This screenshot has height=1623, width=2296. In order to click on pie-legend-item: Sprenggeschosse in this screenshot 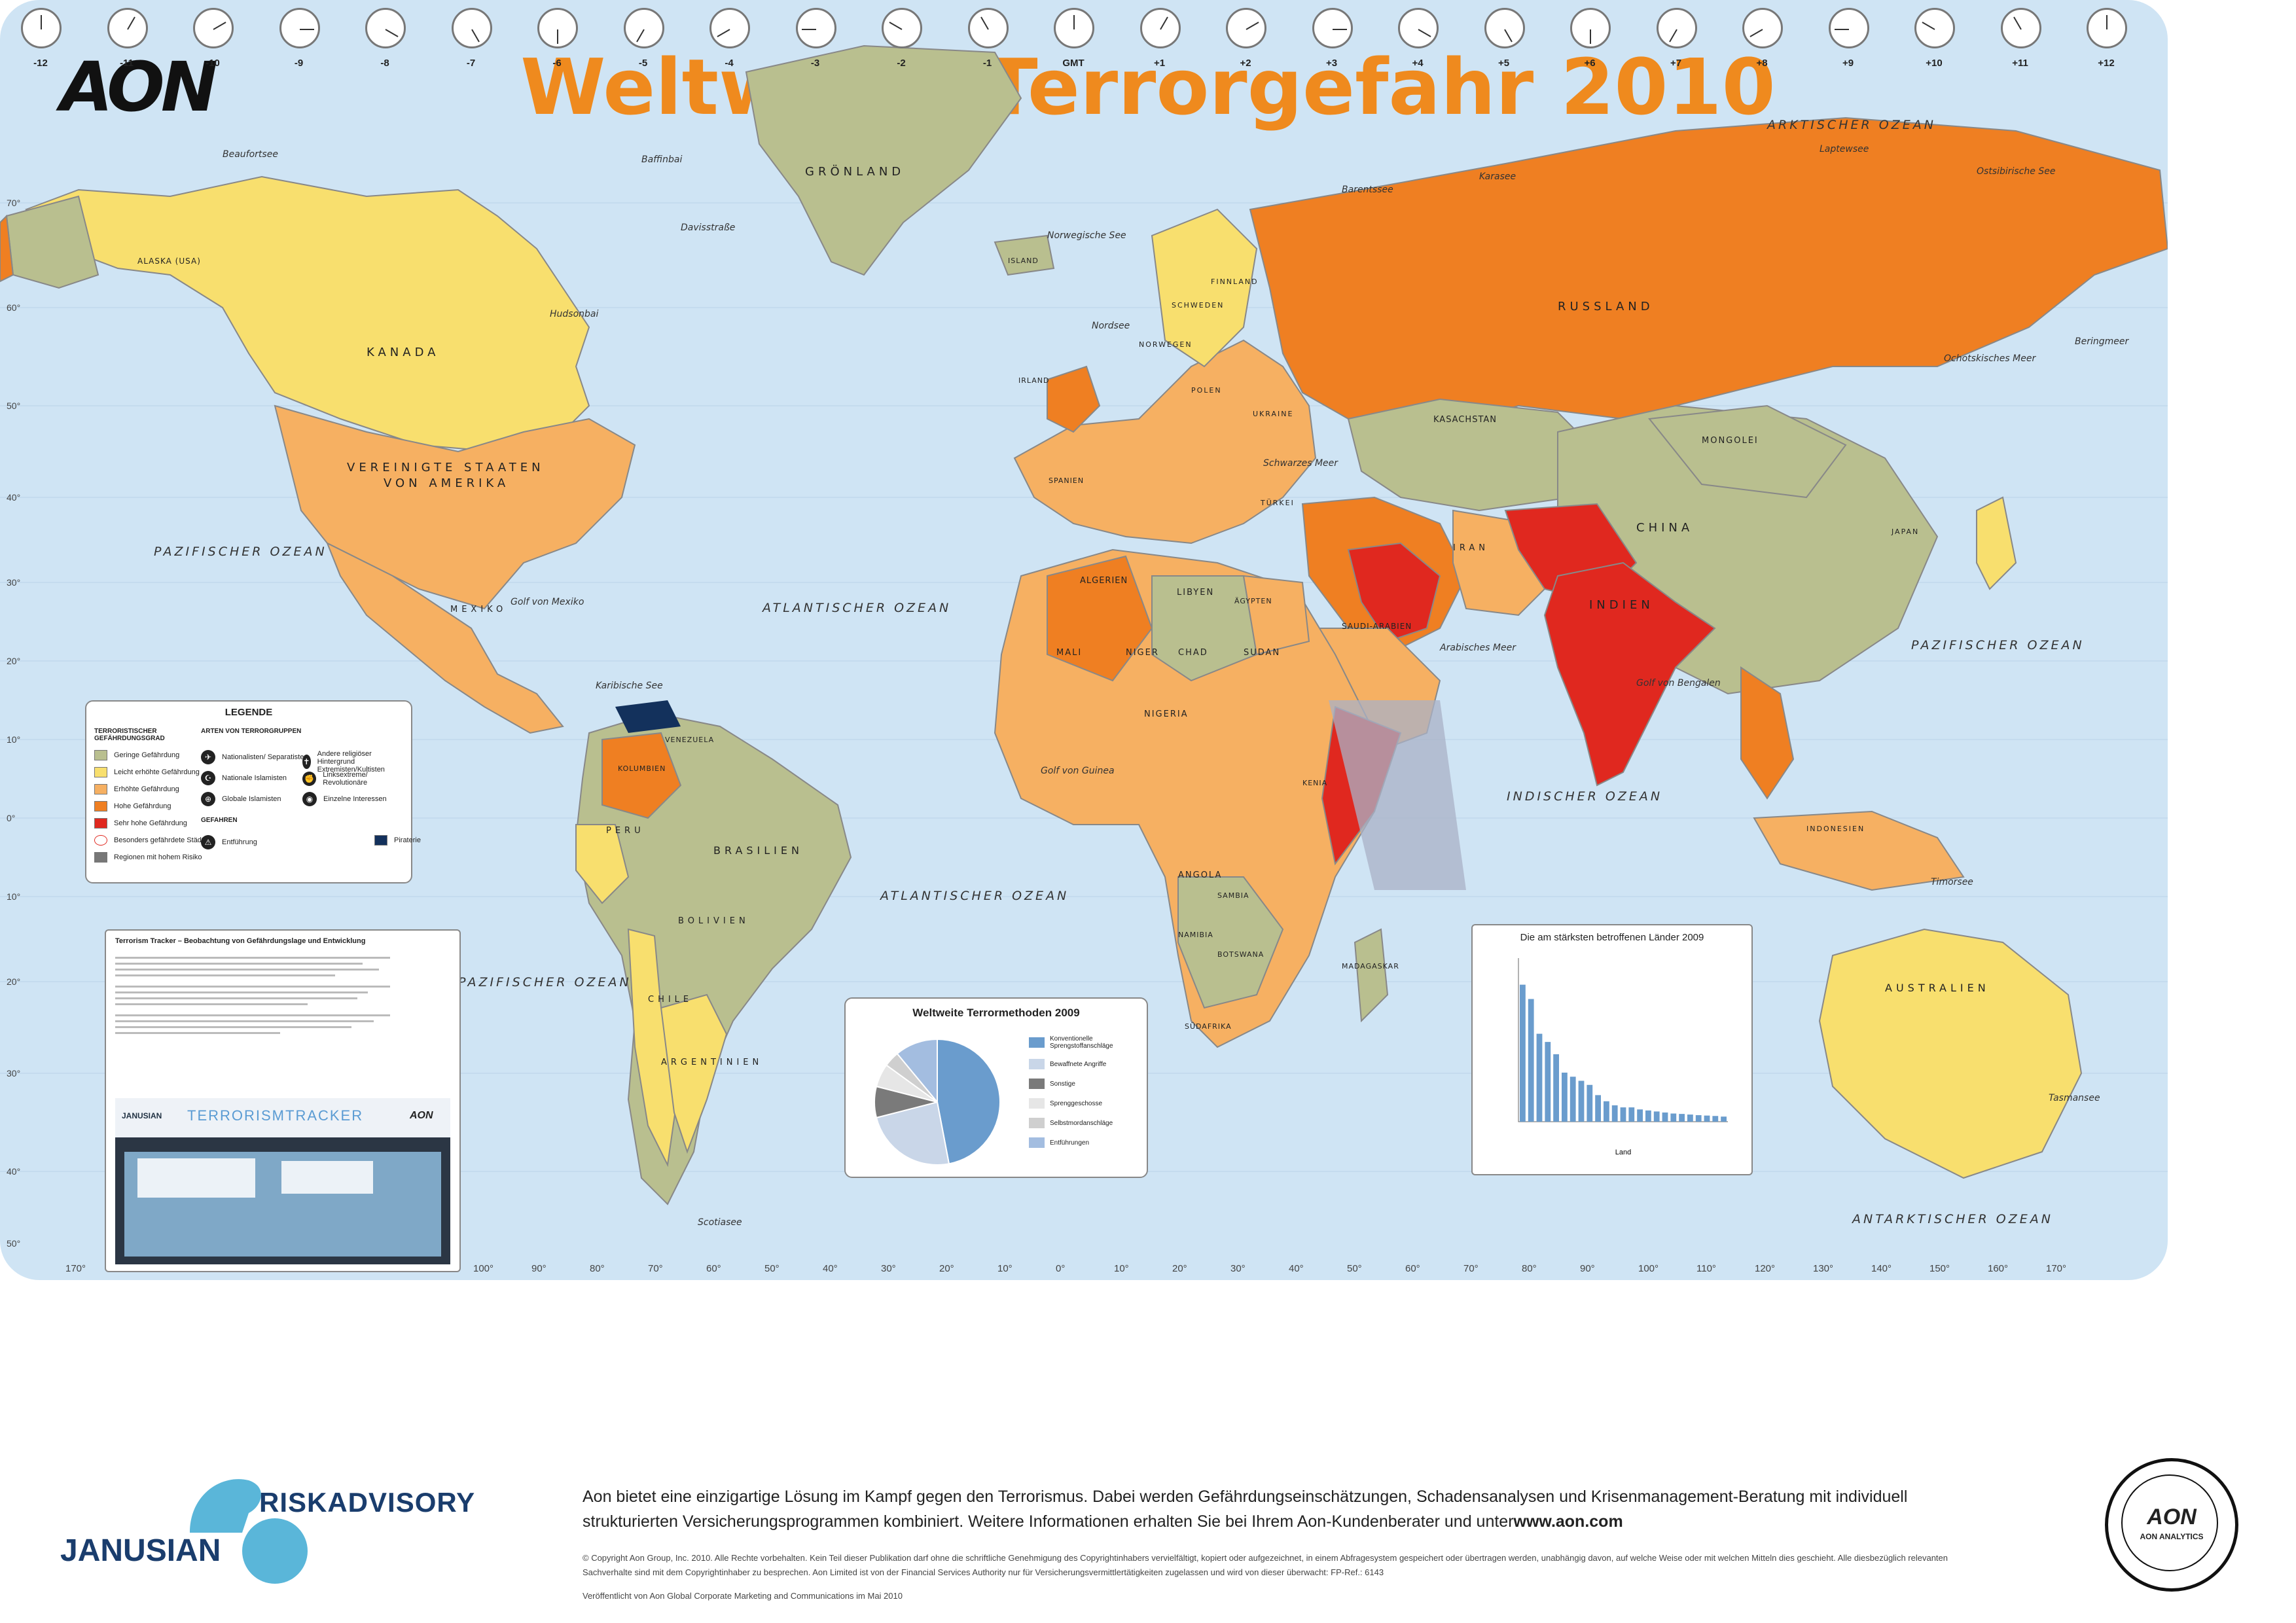, I will do `click(1084, 1103)`.